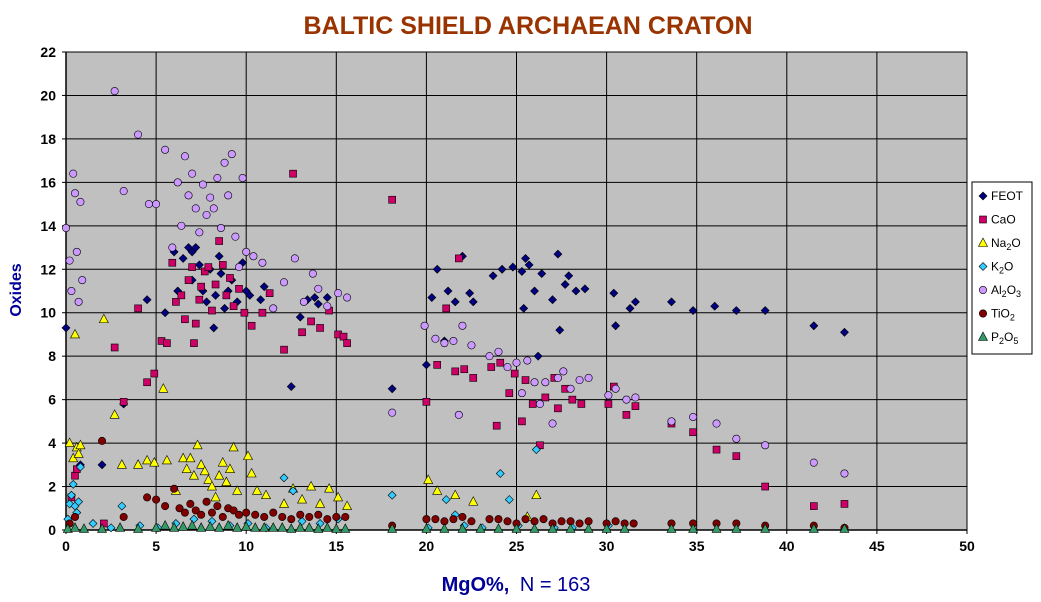  What do you see at coordinates (607, 546) in the screenshot?
I see `x-tick-label: 30` at bounding box center [607, 546].